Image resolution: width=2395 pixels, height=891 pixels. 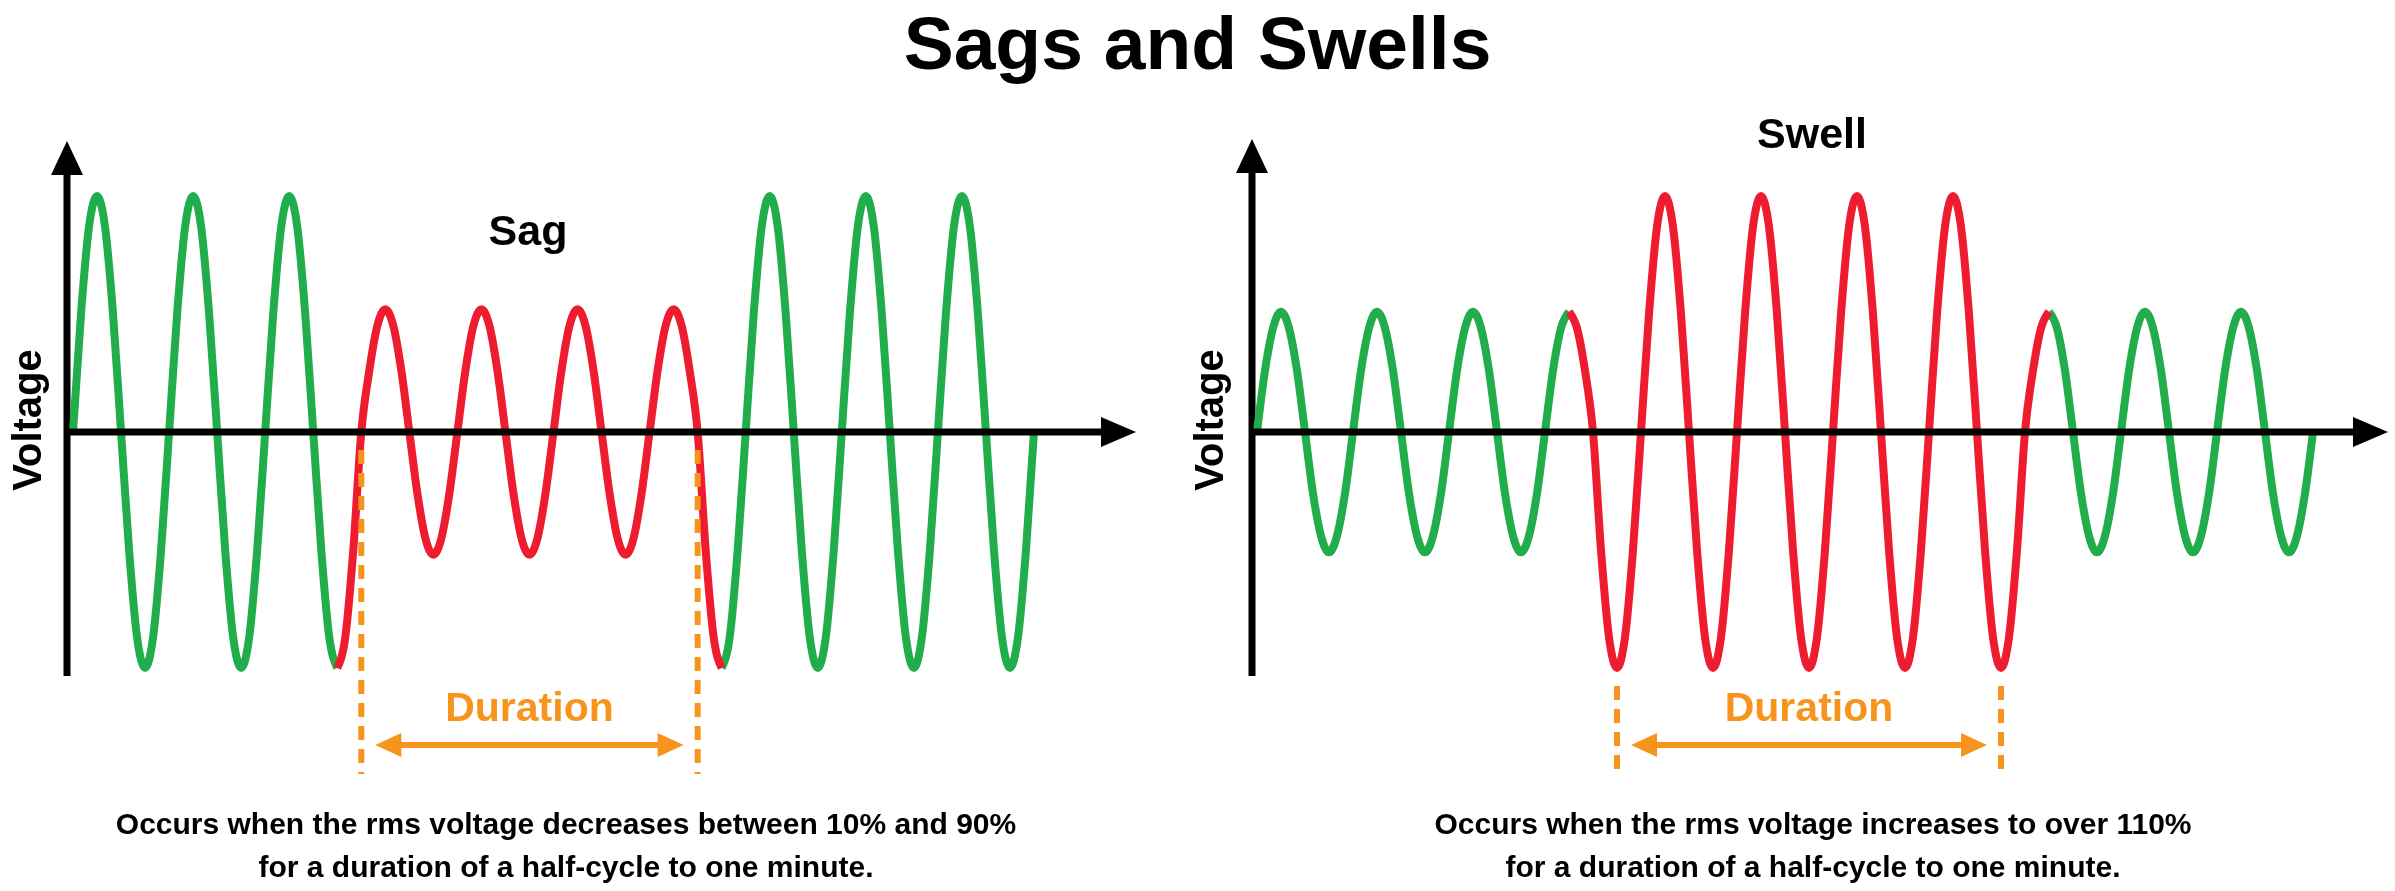 I want to click on text: Sags and Swells, so click(x=1197, y=43).